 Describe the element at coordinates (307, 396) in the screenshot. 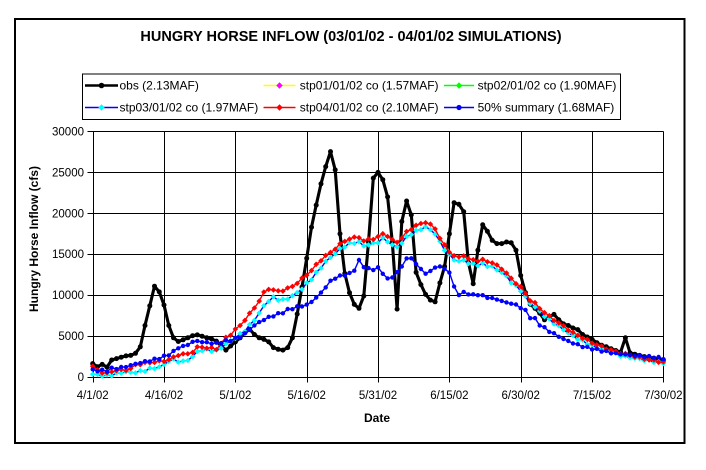

I see `svg-text: 5/16/02` at that location.